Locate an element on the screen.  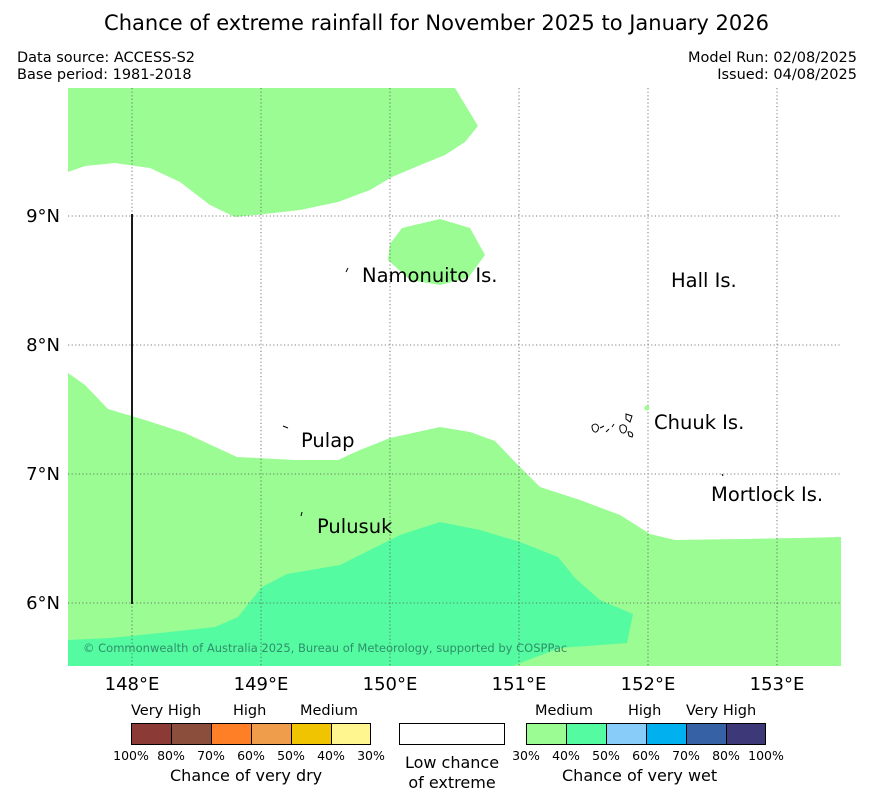
legend-wet-very-high: Very High is located at coordinates (721, 711).